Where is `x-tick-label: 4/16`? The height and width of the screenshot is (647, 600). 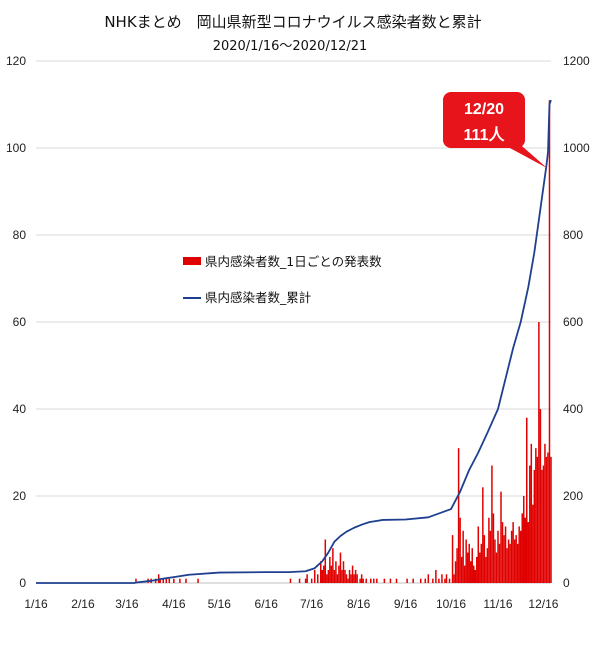 x-tick-label: 4/16 is located at coordinates (174, 604).